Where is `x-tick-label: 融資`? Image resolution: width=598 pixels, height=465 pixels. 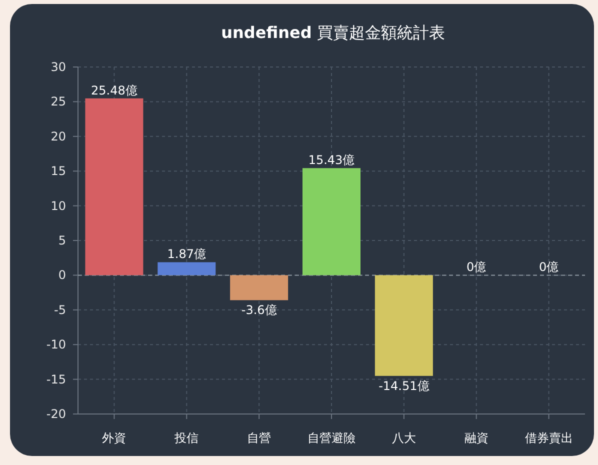
x-tick-label: 融資 is located at coordinates (476, 438).